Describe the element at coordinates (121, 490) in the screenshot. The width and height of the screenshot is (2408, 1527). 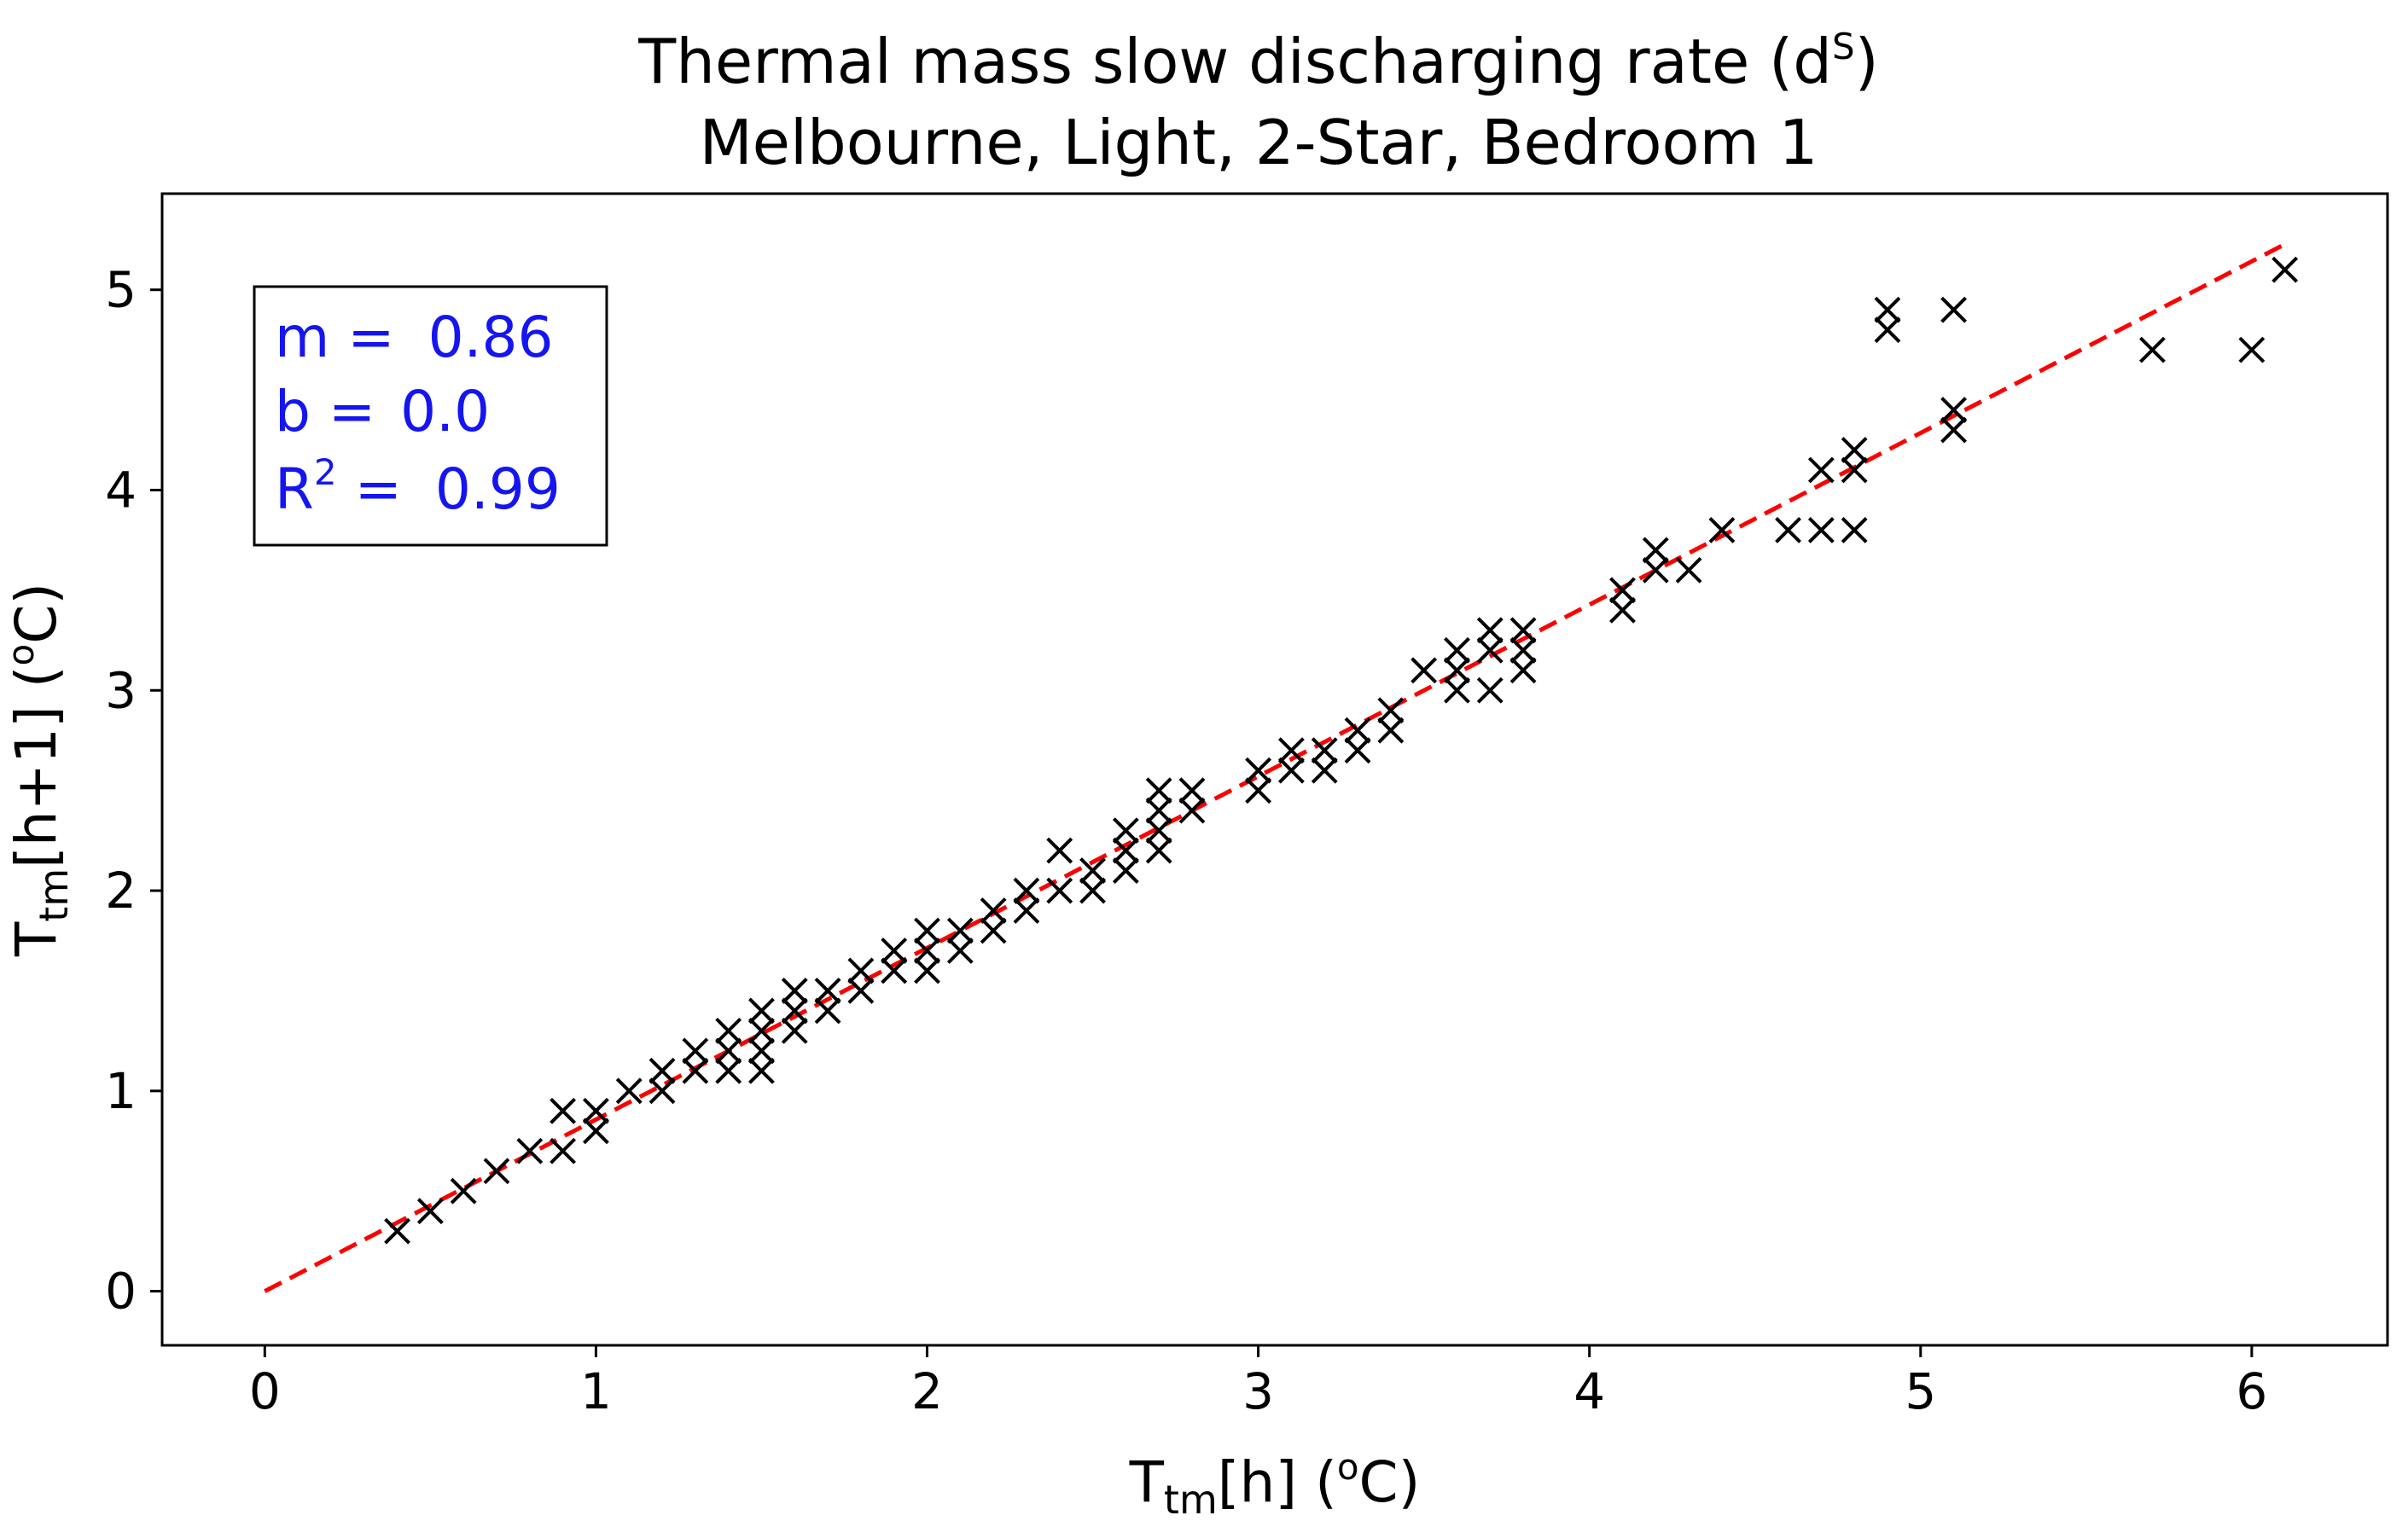
I see `y-tick-label: 4` at that location.